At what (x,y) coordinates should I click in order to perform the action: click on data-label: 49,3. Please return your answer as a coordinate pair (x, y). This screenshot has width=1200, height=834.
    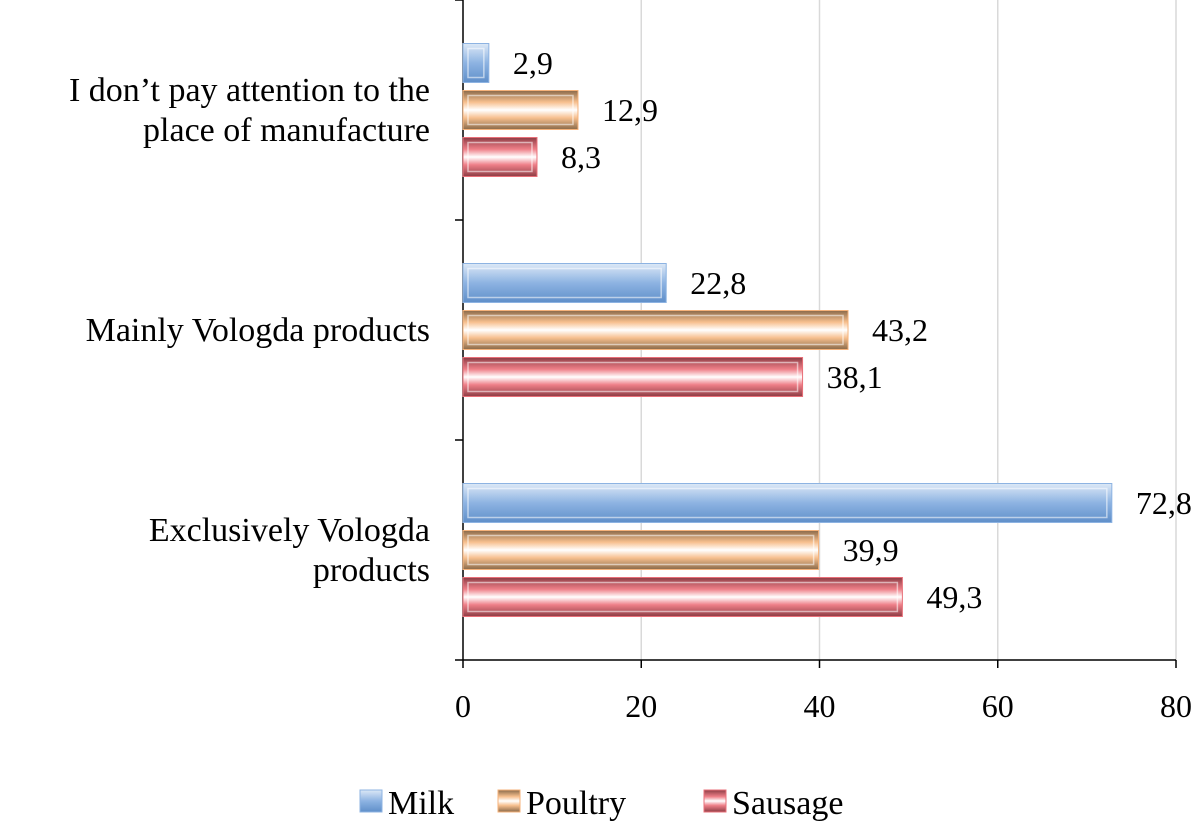
    Looking at the image, I should click on (954, 597).